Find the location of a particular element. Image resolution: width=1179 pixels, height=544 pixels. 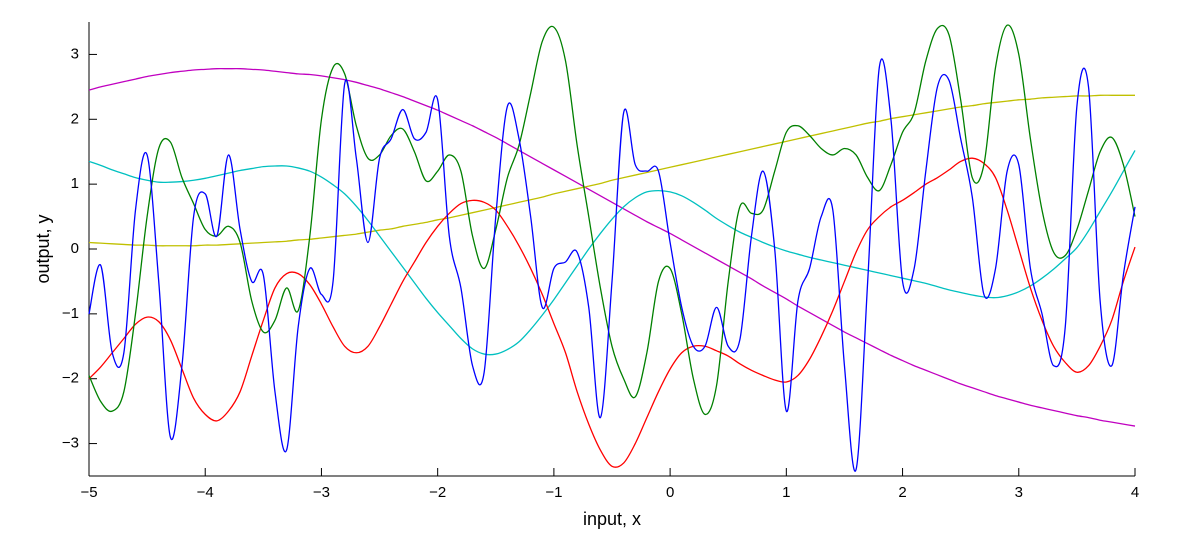

y-tick-label: 3 is located at coordinates (75, 53).